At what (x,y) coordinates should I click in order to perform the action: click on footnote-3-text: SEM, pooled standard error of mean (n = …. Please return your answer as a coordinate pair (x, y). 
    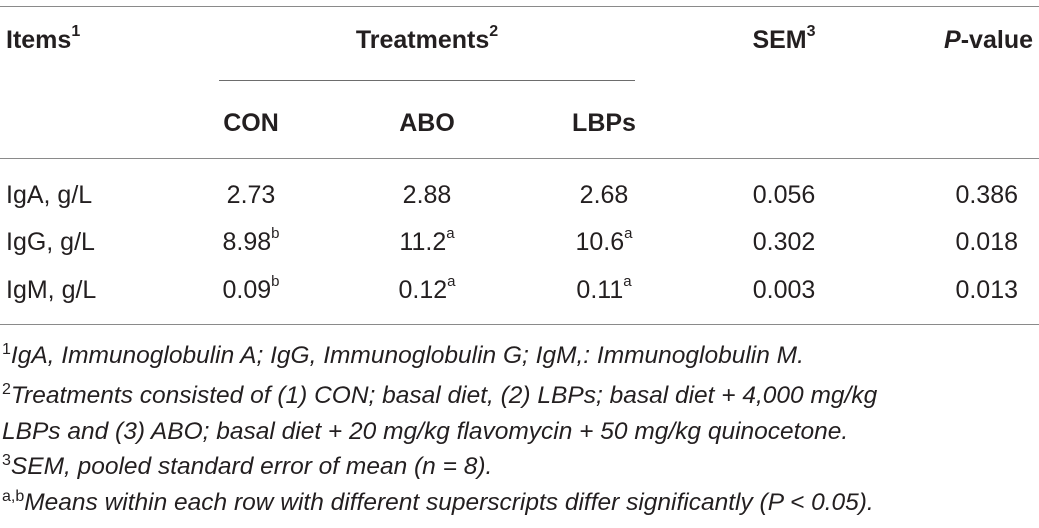
    Looking at the image, I should click on (251, 466).